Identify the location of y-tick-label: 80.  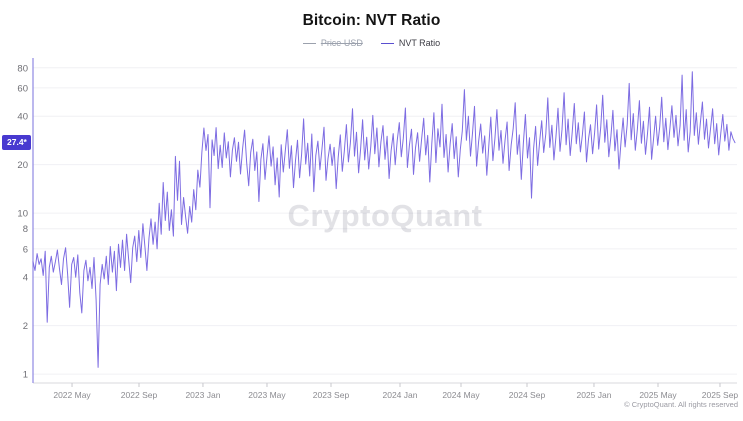
(22, 68).